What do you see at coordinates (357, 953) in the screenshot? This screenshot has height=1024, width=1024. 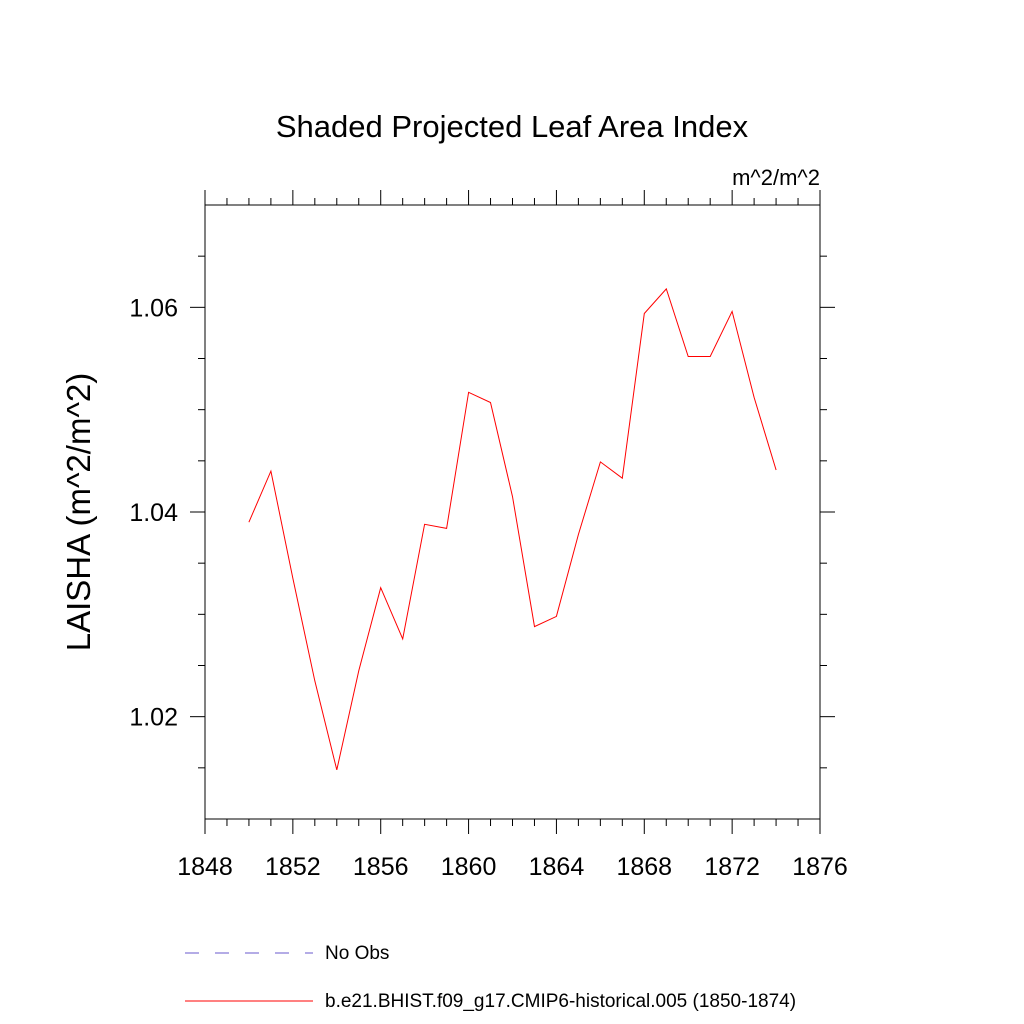 I see `legend-label-no-obs: No Obs` at bounding box center [357, 953].